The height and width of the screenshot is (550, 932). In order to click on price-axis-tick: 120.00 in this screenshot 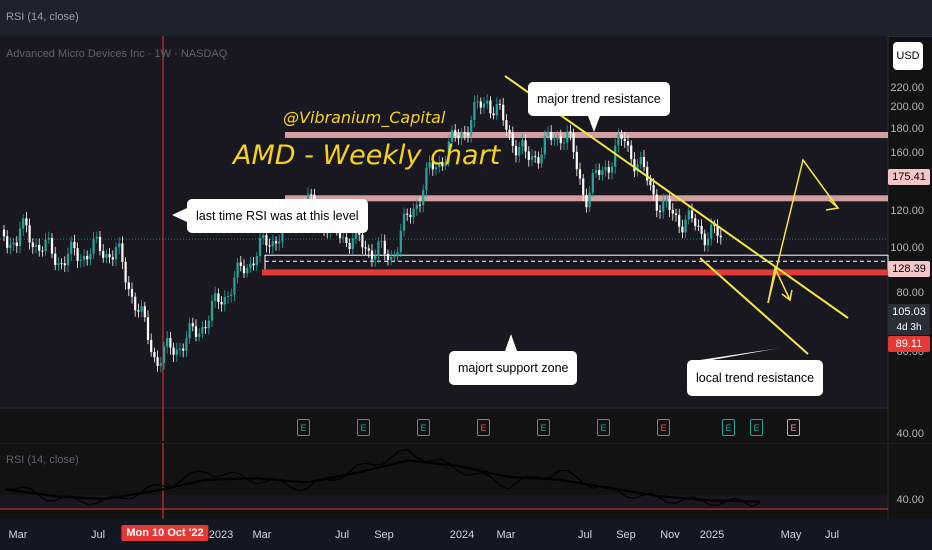, I will do `click(907, 211)`.